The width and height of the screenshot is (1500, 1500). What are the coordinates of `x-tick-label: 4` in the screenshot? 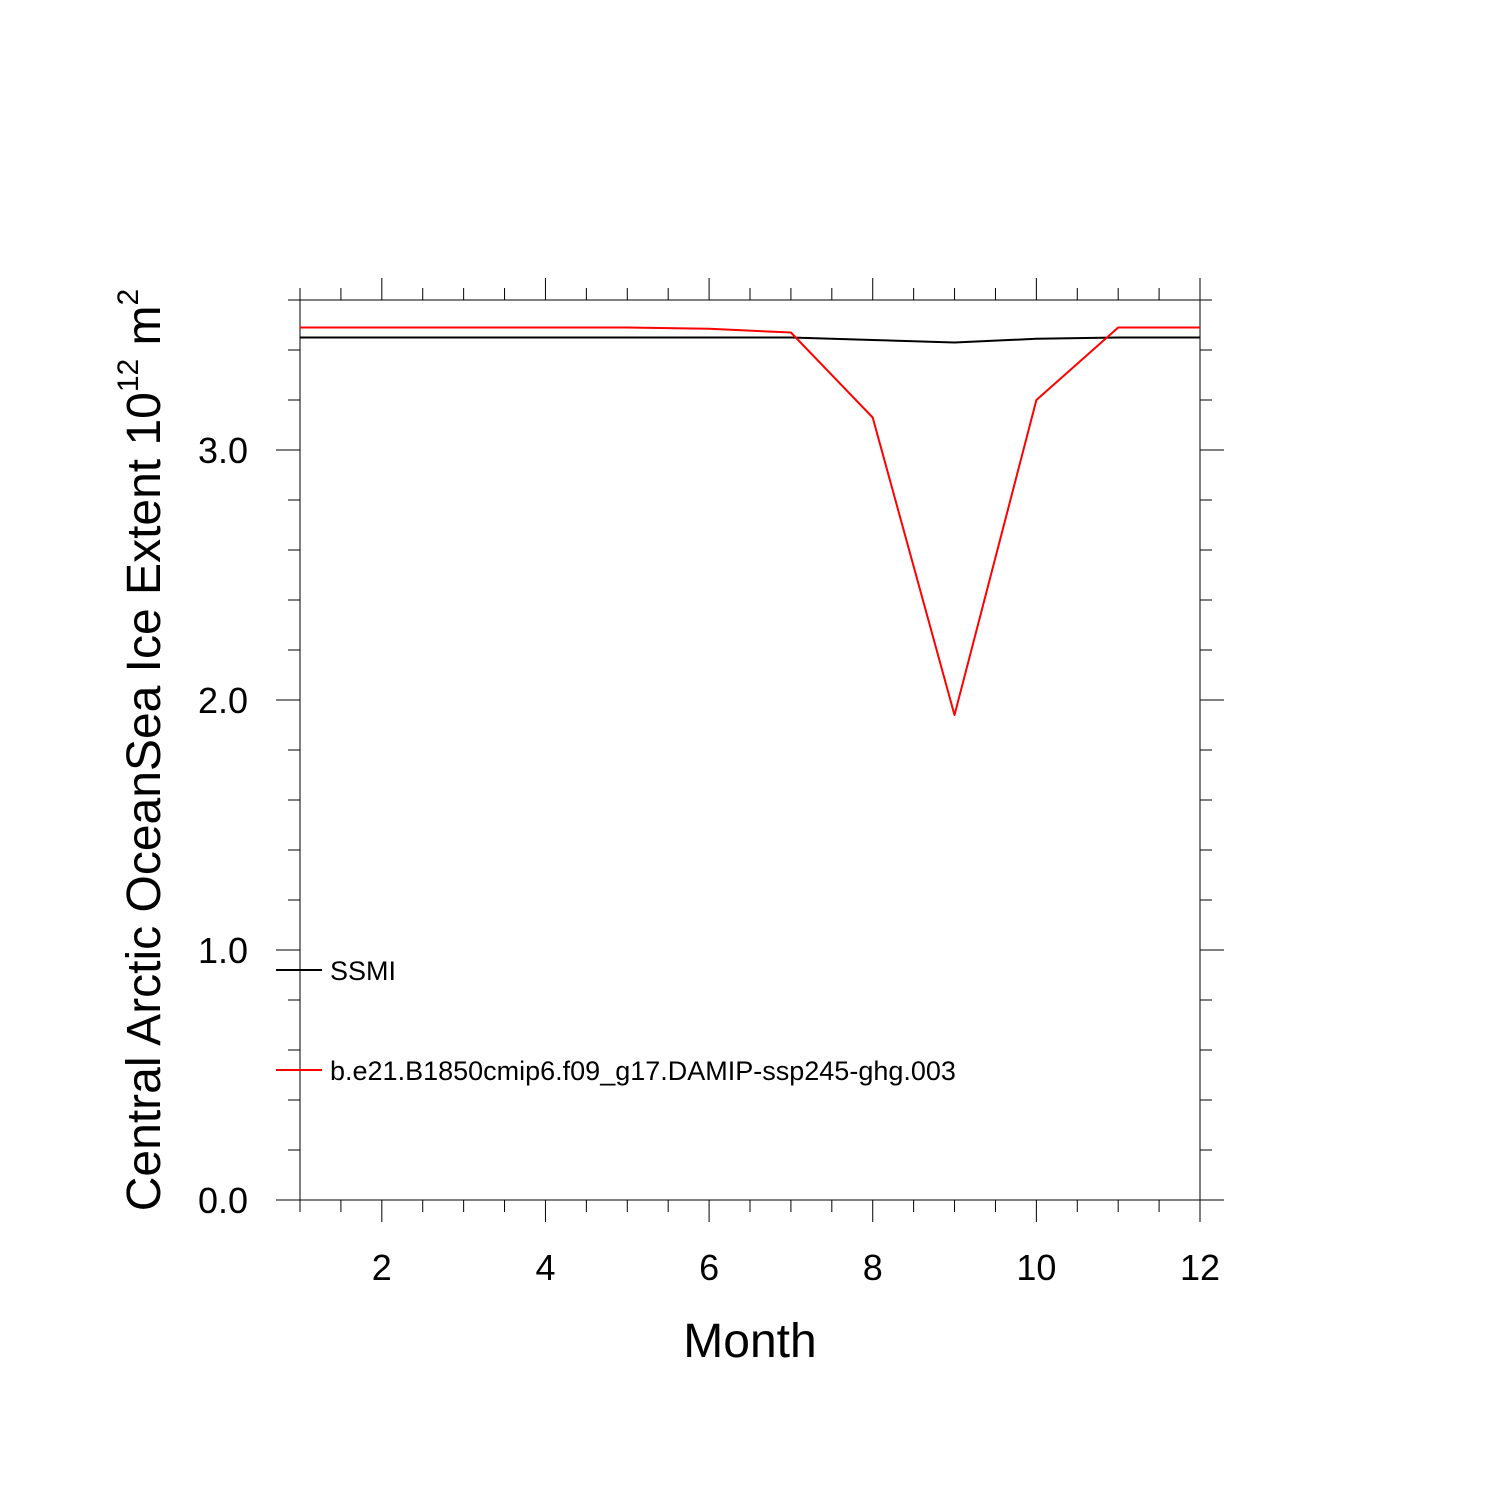 It's located at (545, 1267).